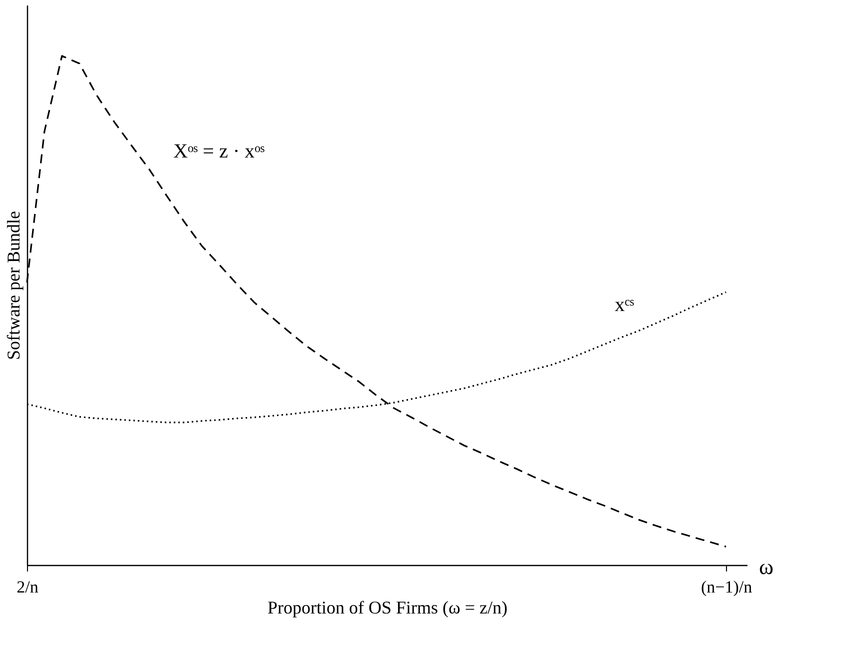  What do you see at coordinates (766, 566) in the screenshot?
I see `text: ω` at bounding box center [766, 566].